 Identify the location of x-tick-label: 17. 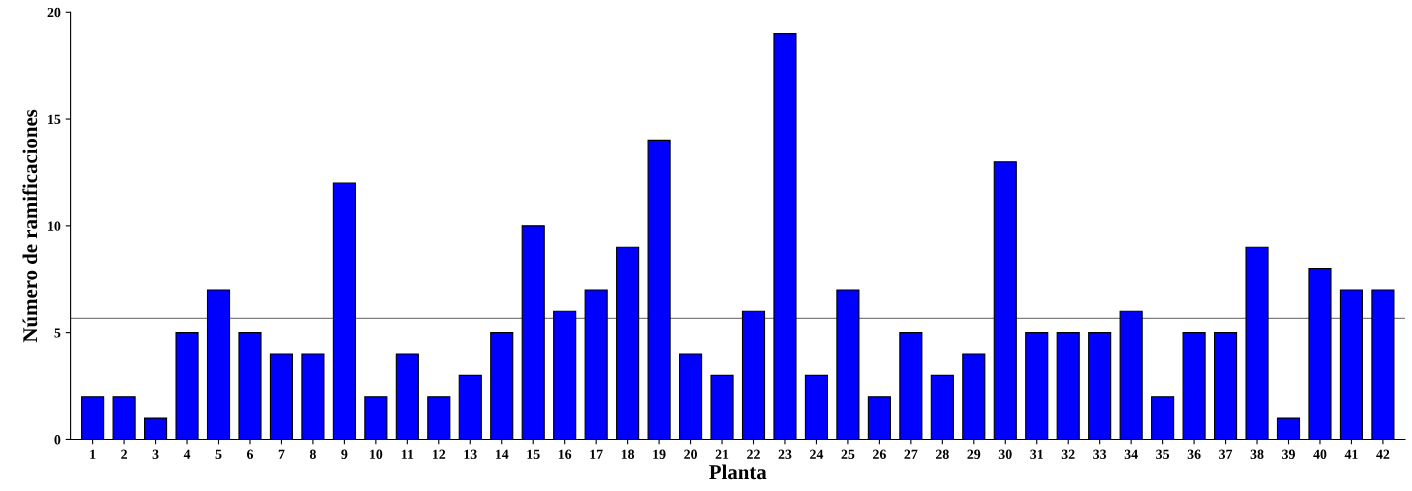
(596, 454).